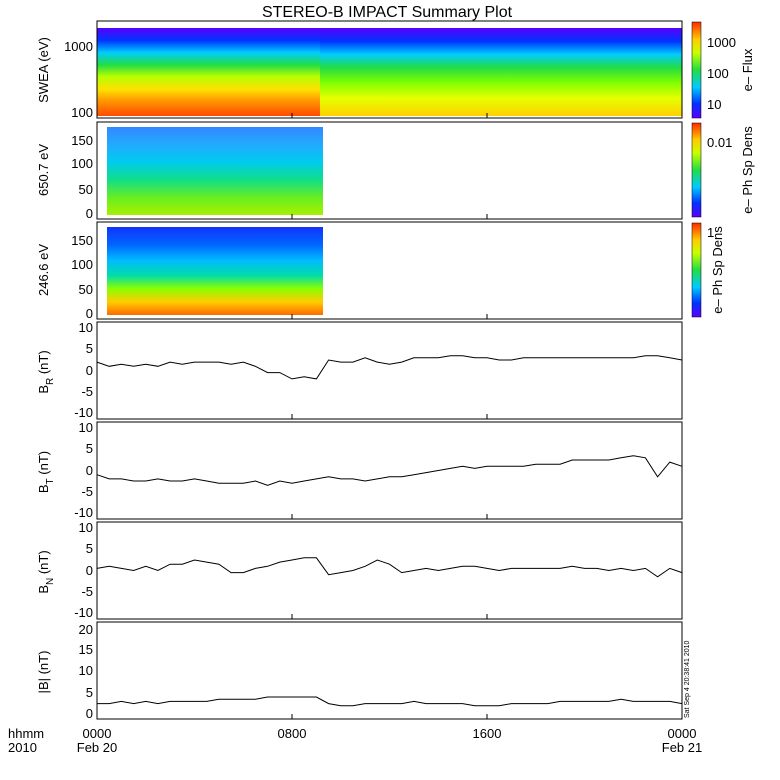  What do you see at coordinates (215, 171) in the screenshot?
I see `pad650-spectrogram` at bounding box center [215, 171].